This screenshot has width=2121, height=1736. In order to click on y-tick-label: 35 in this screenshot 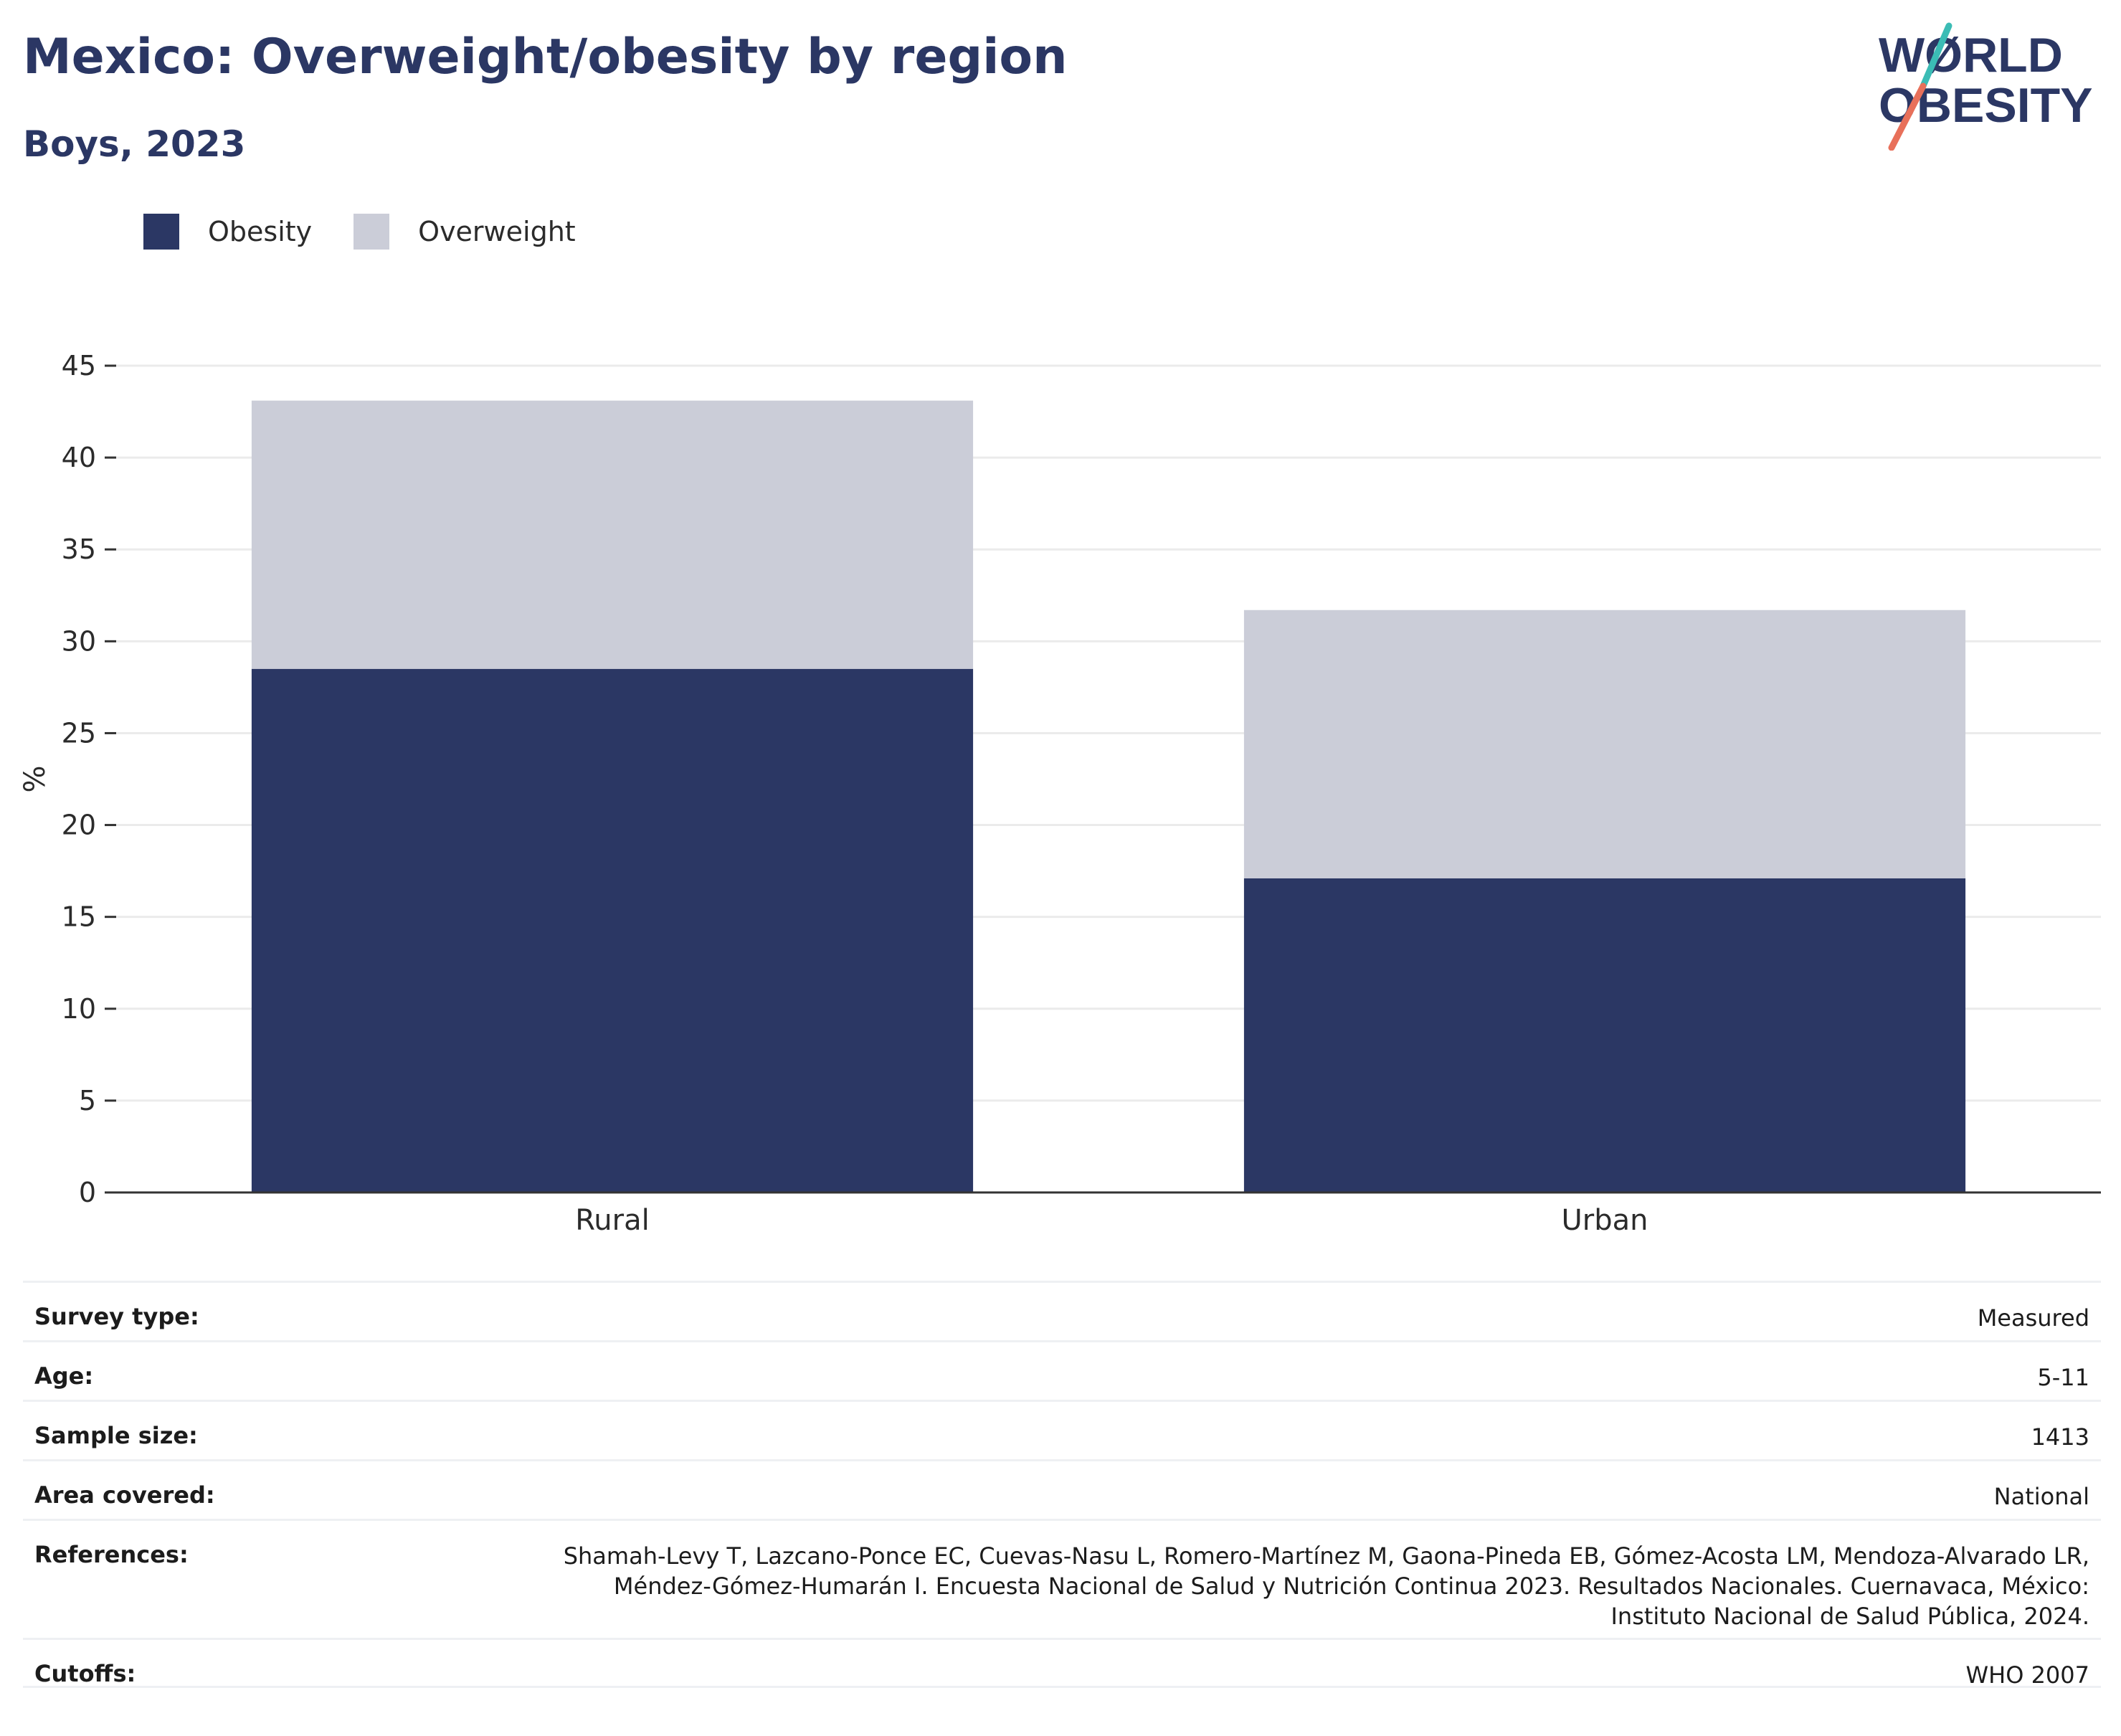, I will do `click(79, 549)`.